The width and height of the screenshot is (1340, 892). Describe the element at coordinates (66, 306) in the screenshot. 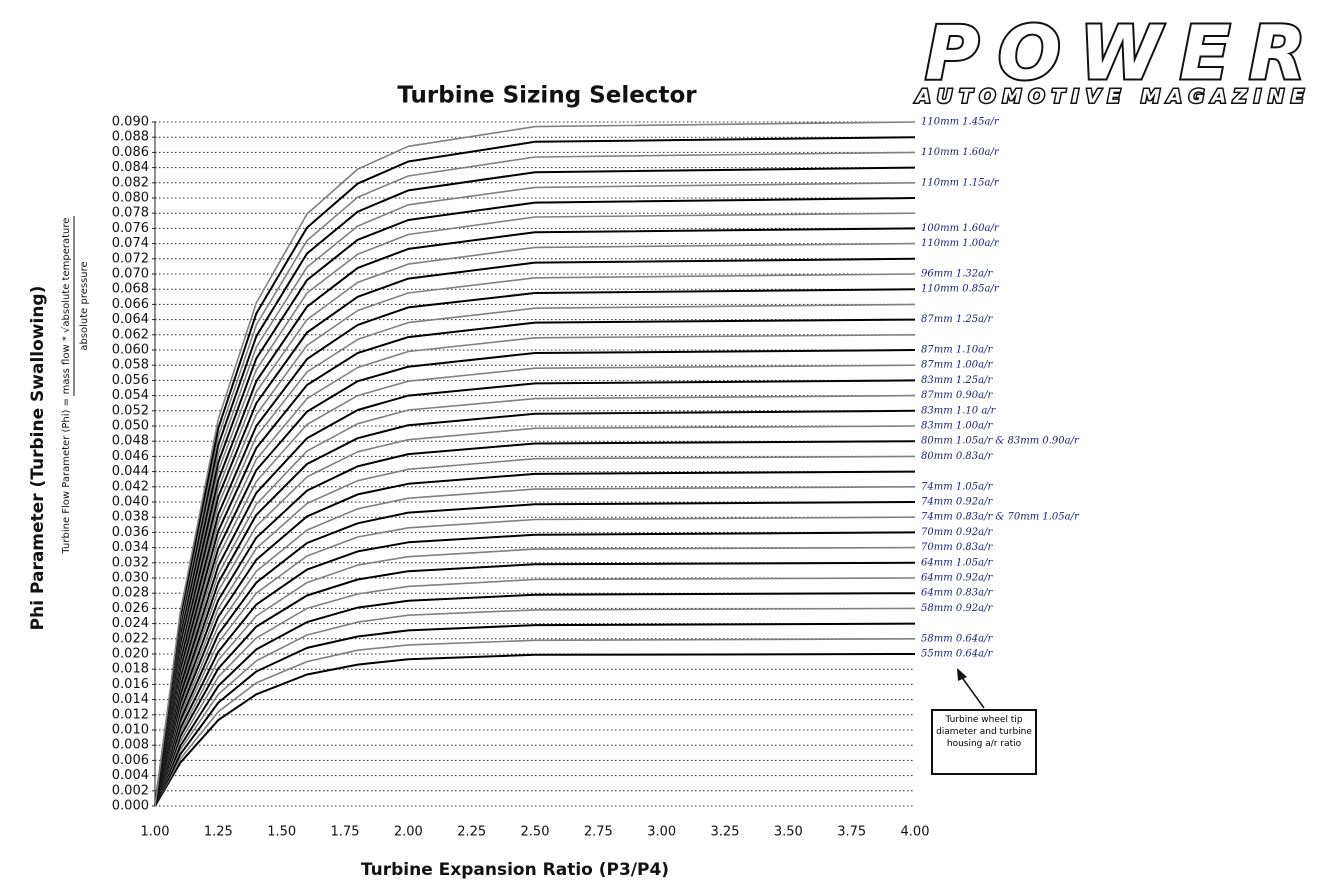

I see `y-sublabel-numerator: mass flow * √absolute temperature` at that location.